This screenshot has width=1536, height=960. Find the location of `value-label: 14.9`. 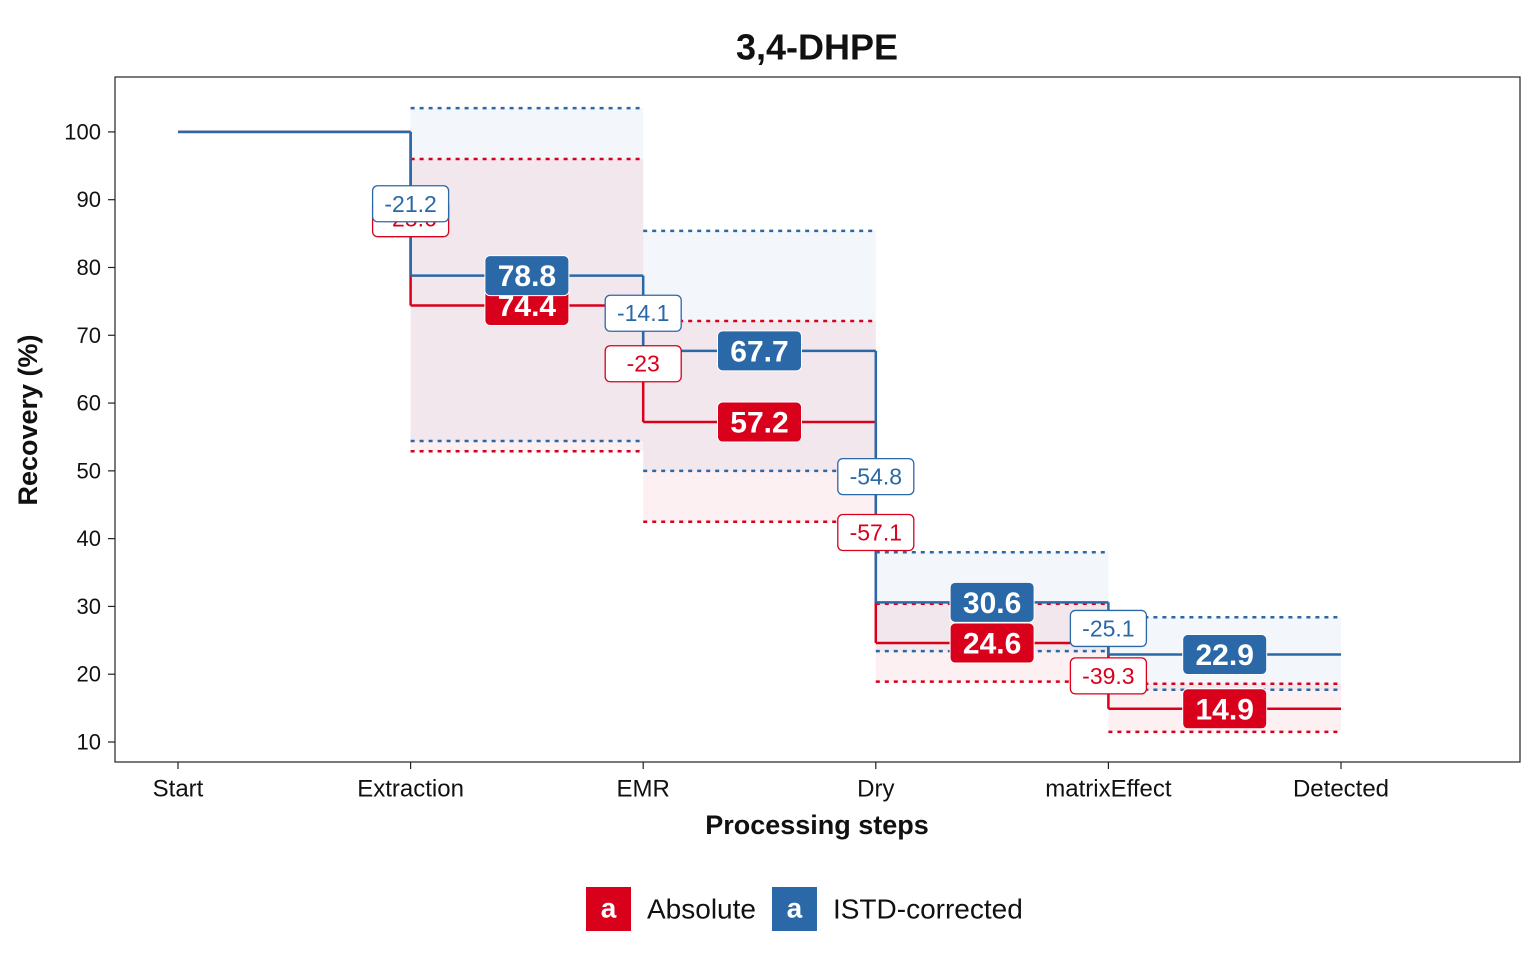

value-label: 14.9 is located at coordinates (1225, 709).